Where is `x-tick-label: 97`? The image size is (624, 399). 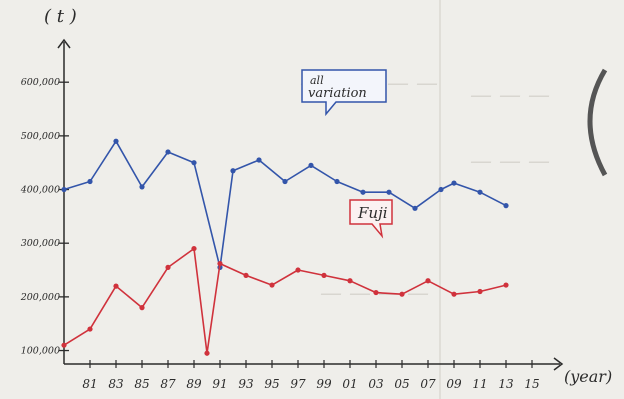 x-tick-label: 97 is located at coordinates (298, 384).